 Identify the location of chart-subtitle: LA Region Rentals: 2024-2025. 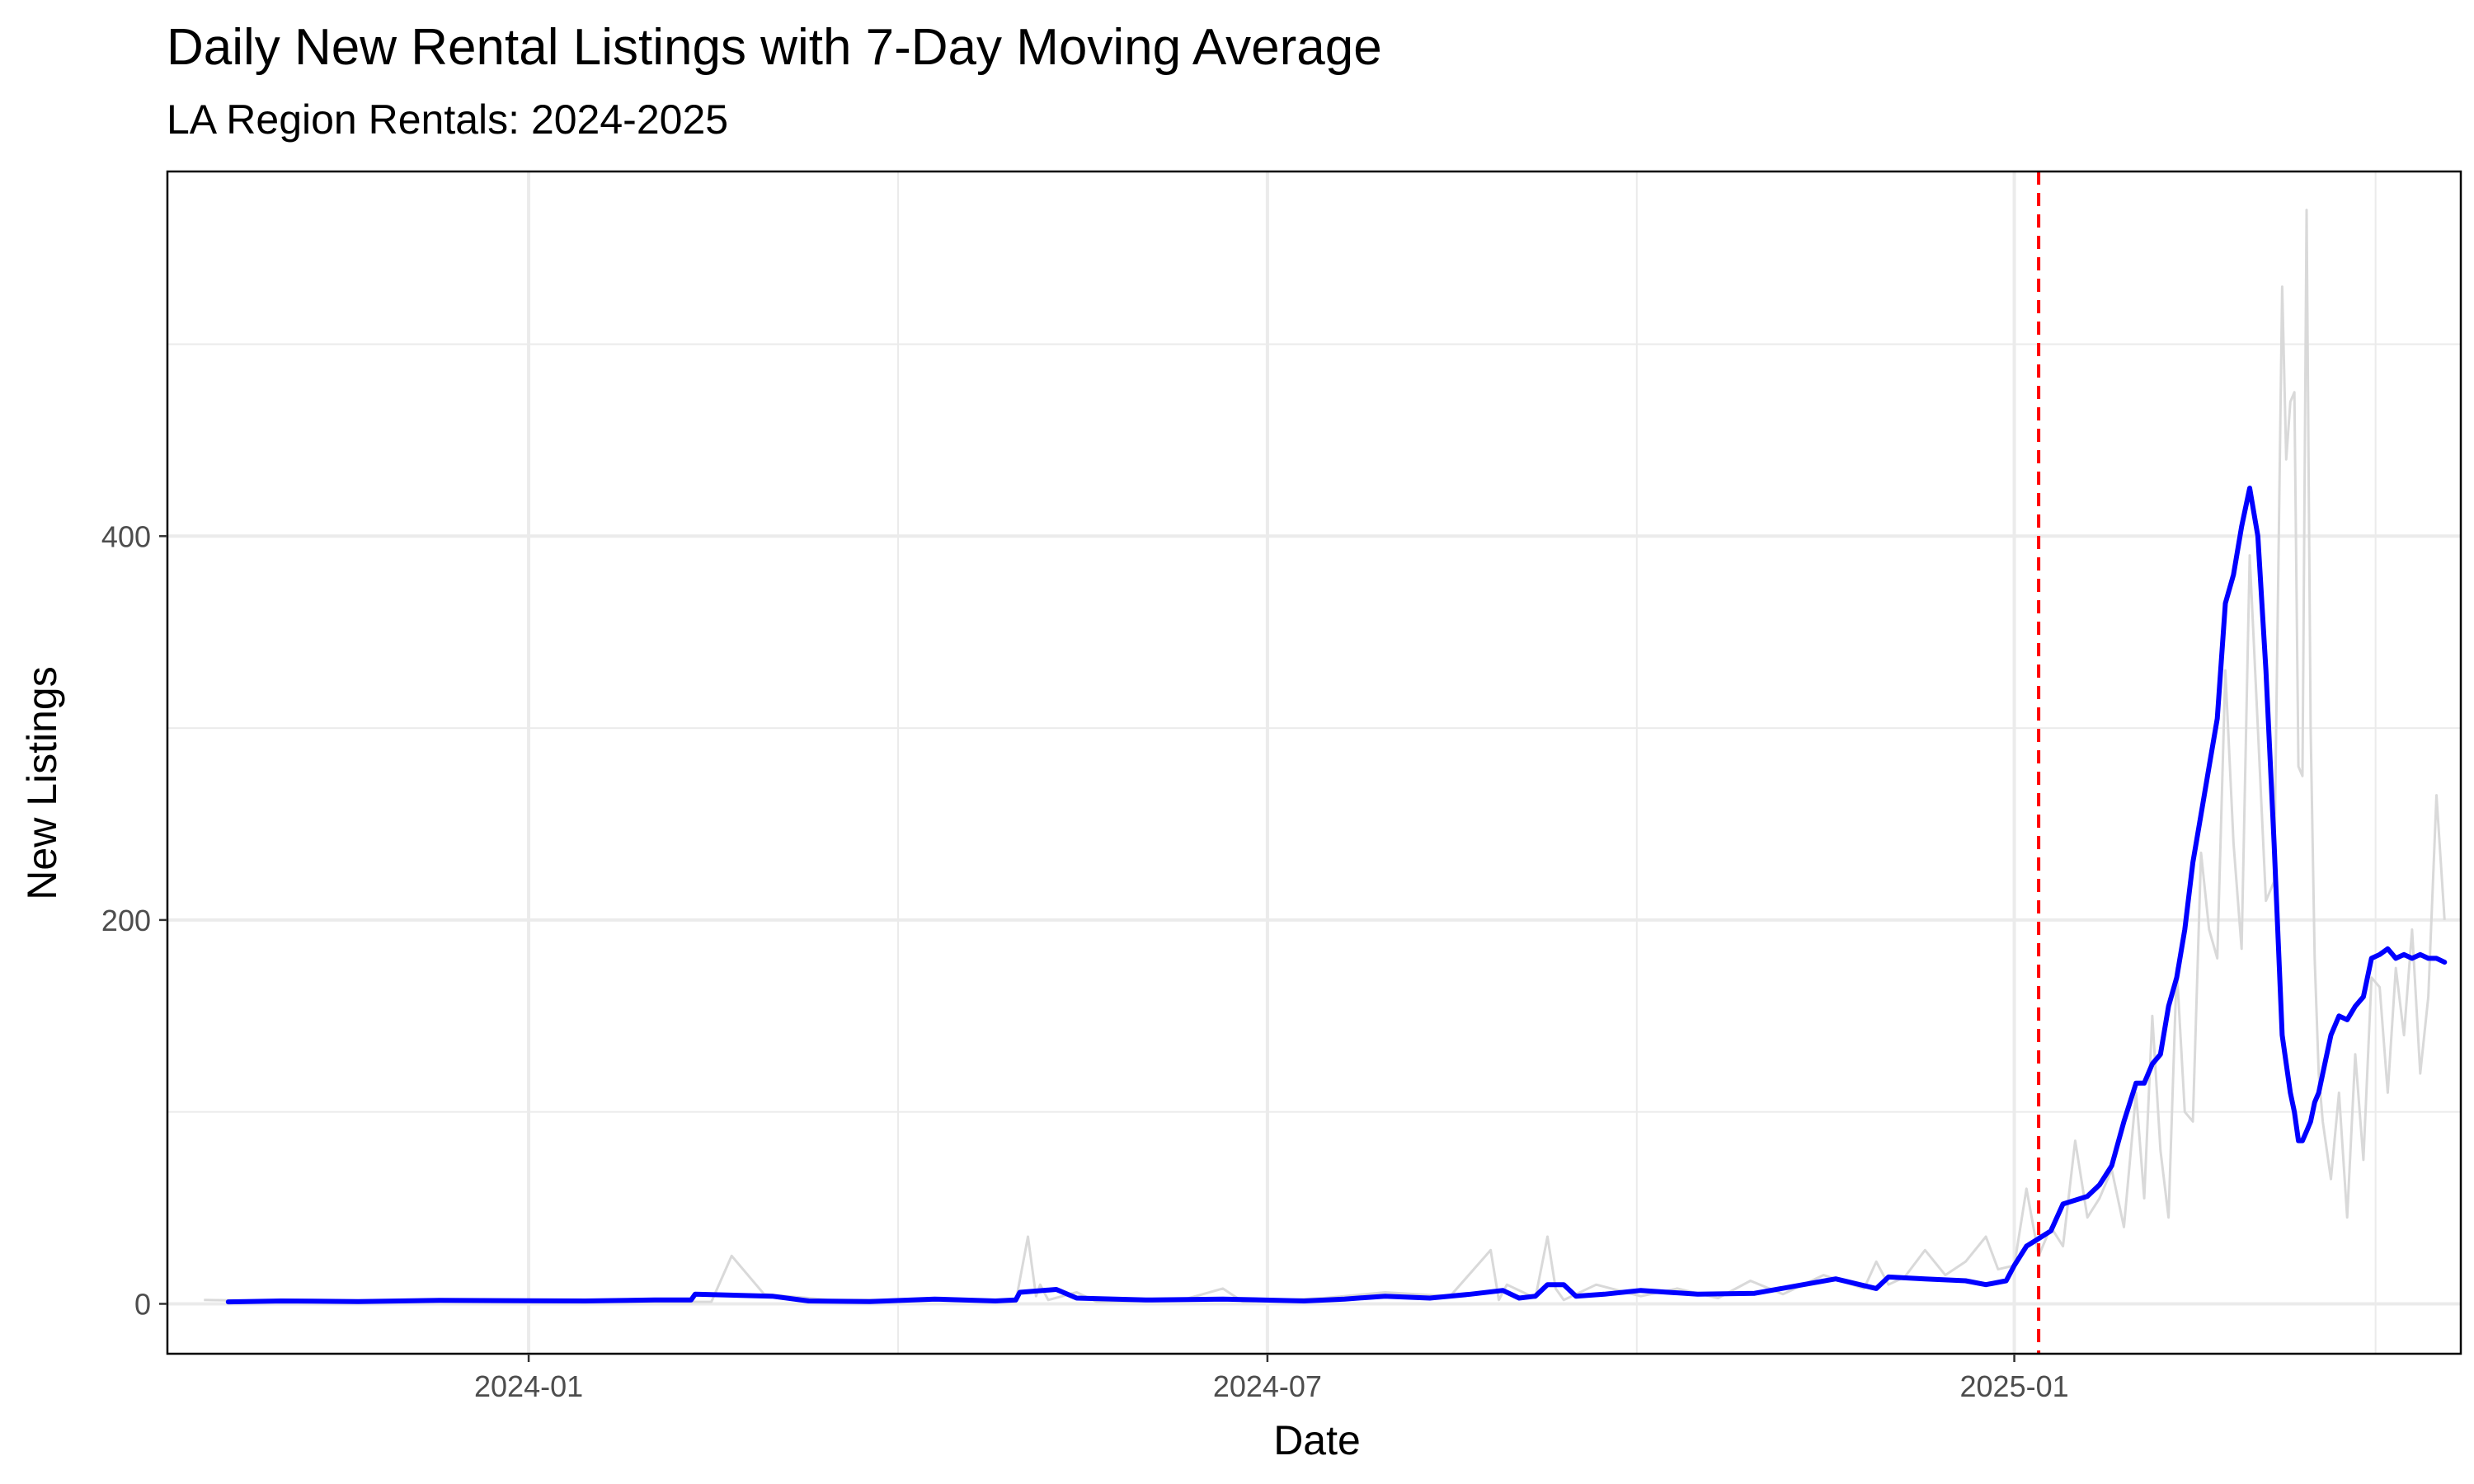
(447, 120).